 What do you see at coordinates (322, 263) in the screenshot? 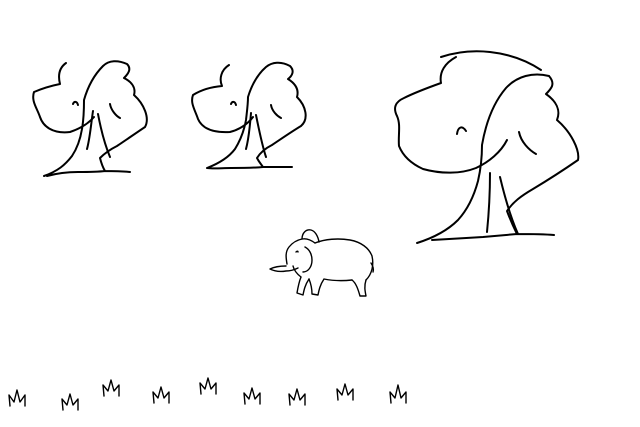
I see `elephant` at bounding box center [322, 263].